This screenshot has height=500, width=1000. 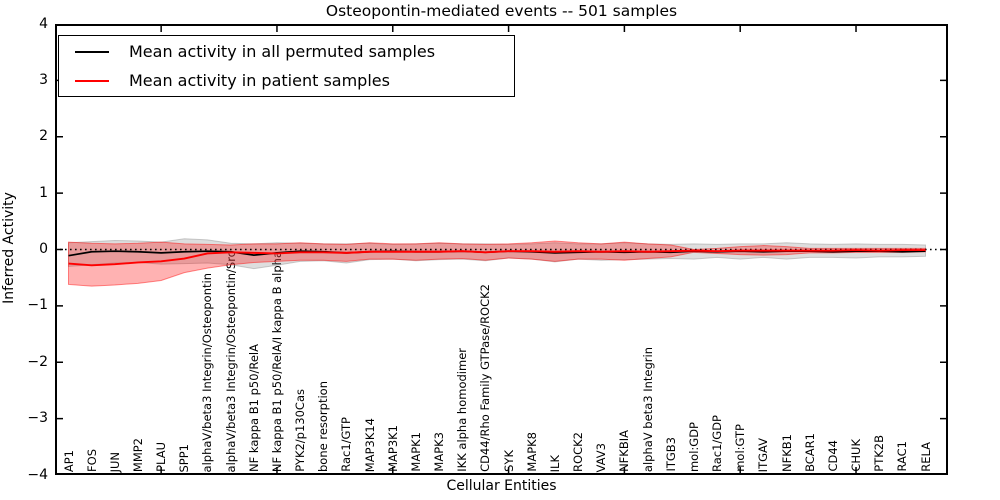 What do you see at coordinates (37, 418) in the screenshot?
I see `y-tick-label: −3` at bounding box center [37, 418].